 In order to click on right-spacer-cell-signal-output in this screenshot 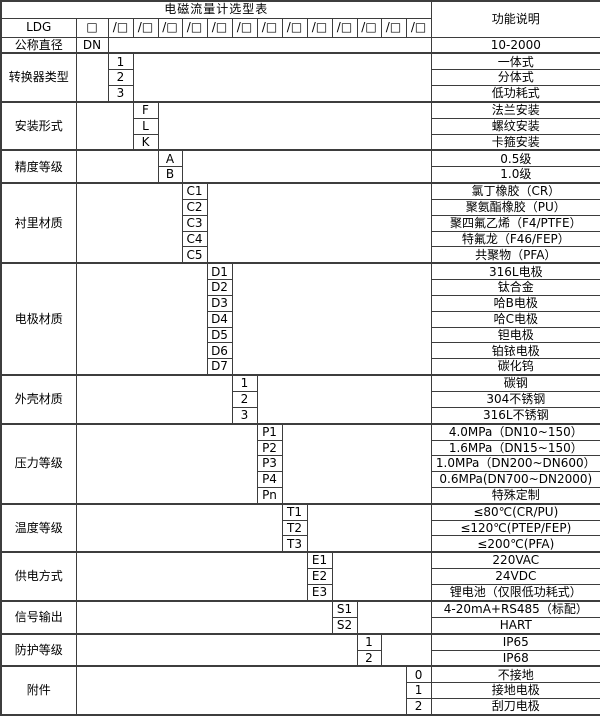, I will do `click(394, 617)`.